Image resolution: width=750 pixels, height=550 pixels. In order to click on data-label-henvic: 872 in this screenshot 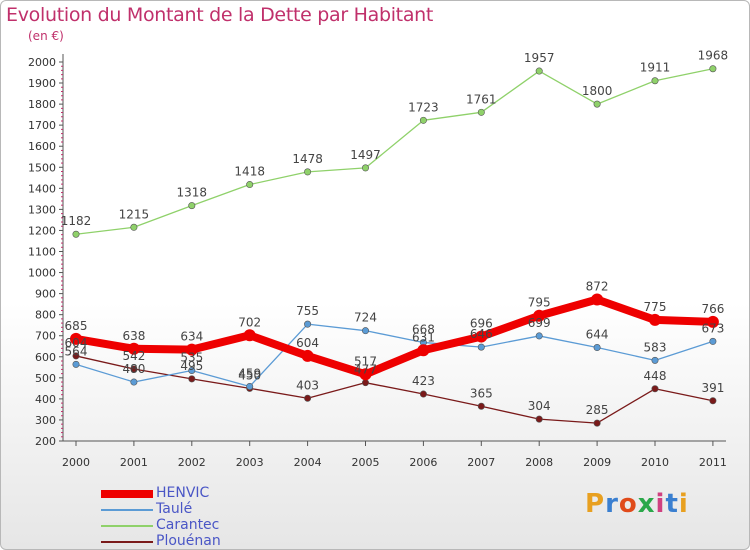, I will do `click(597, 287)`.